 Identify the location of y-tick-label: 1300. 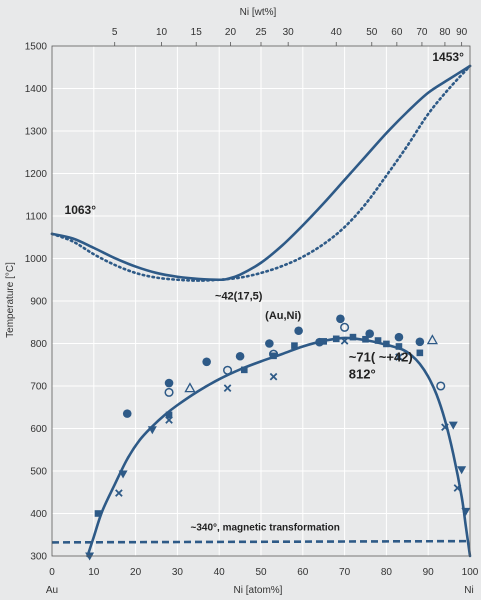
(36, 132).